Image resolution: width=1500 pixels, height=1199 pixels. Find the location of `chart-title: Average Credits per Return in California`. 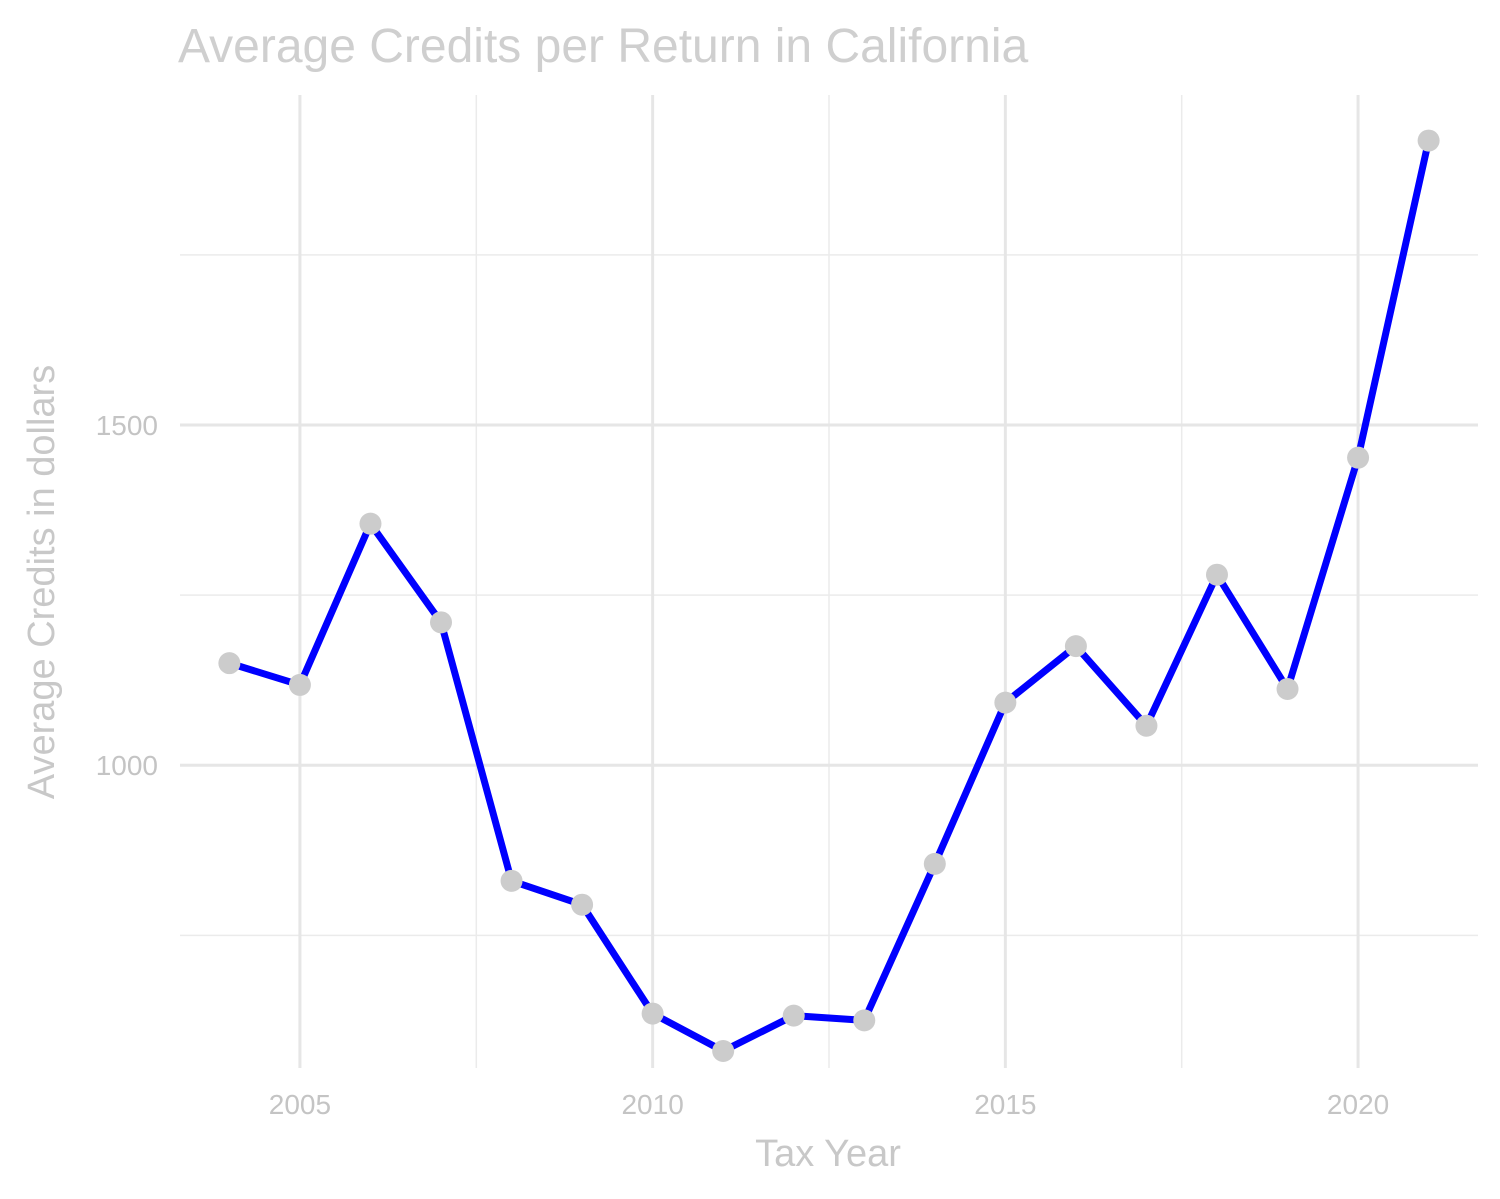

chart-title: Average Credits per Return in California is located at coordinates (603, 46).